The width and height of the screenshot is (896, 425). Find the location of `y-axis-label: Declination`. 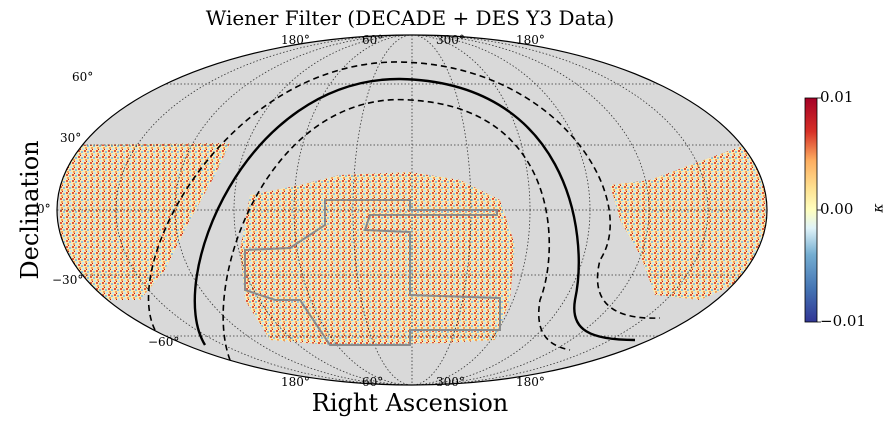

y-axis-label: Declination is located at coordinates (30, 210).